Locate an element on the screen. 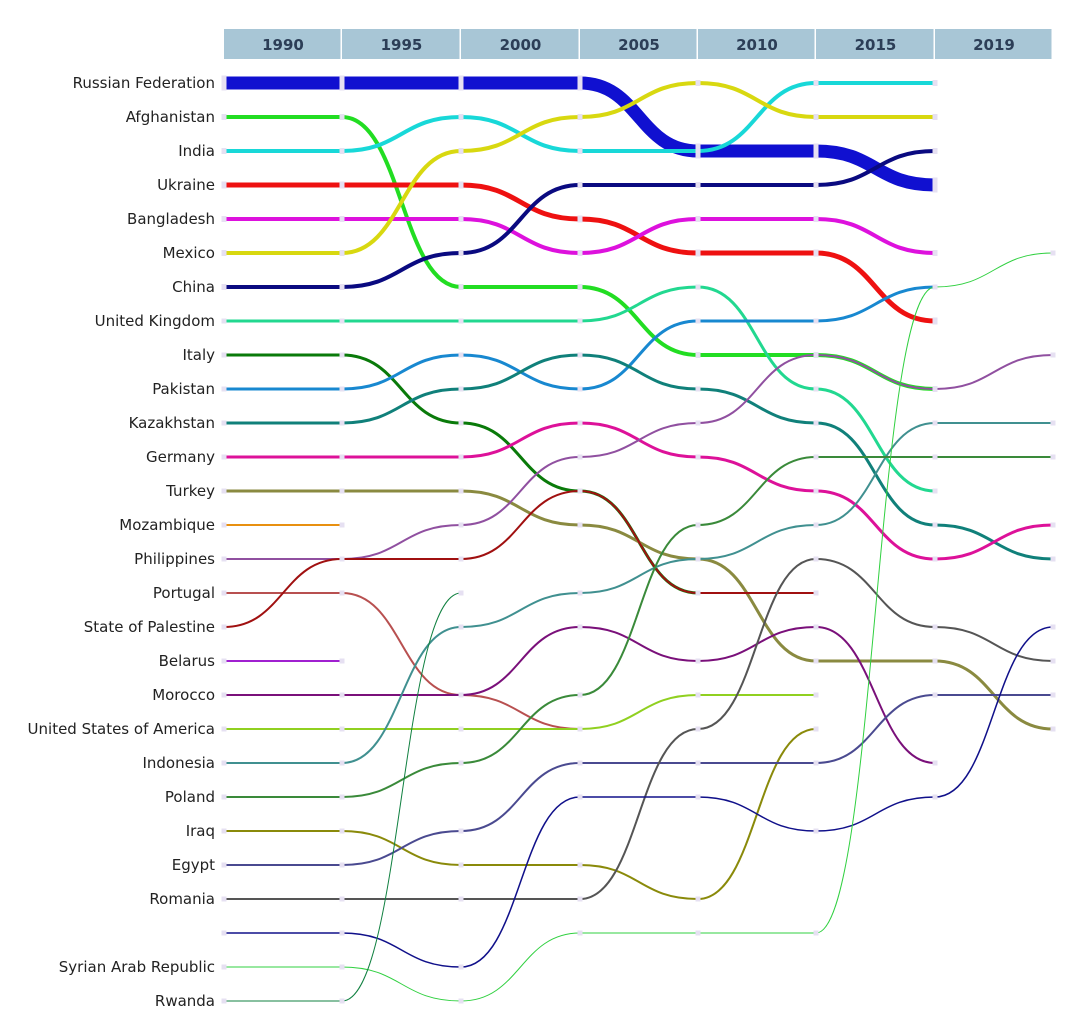 Image resolution: width=1080 pixels, height=1027 pixels. country-label-rwanda: Rwanda is located at coordinates (185, 1001).